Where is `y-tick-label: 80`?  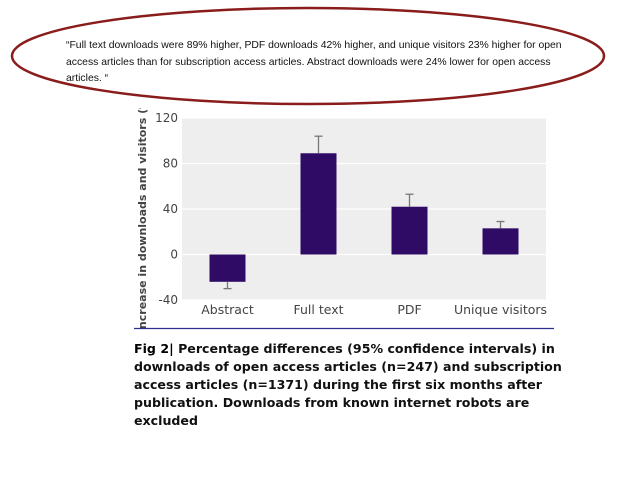
y-tick-label: 80 is located at coordinates (170, 164).